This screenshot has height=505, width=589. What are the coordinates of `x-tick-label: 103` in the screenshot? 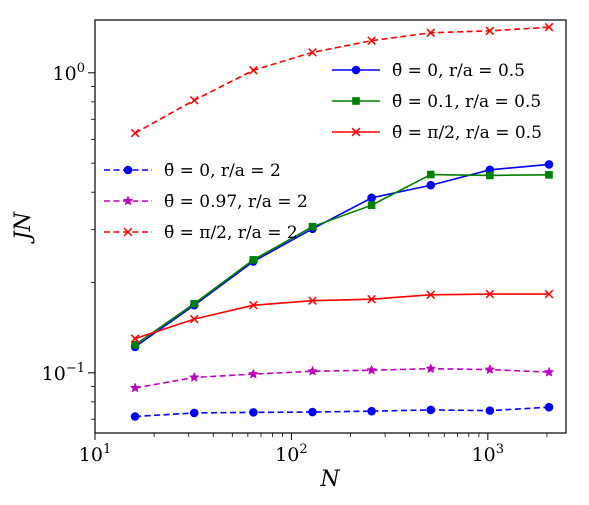 It's located at (488, 454).